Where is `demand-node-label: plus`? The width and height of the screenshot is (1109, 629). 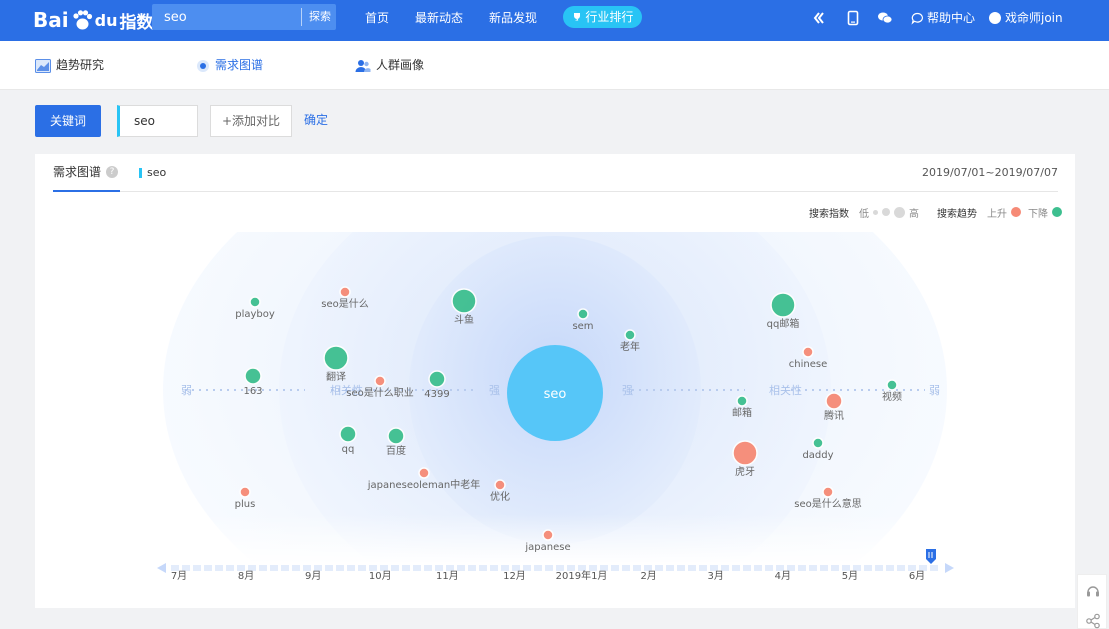
demand-node-label: plus is located at coordinates (245, 504).